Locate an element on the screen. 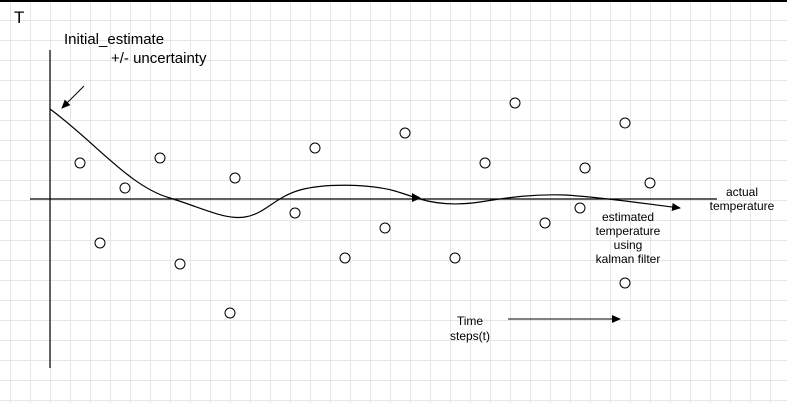 This screenshot has width=787, height=403. time-steps-label: Time steps(t) is located at coordinates (470, 329).